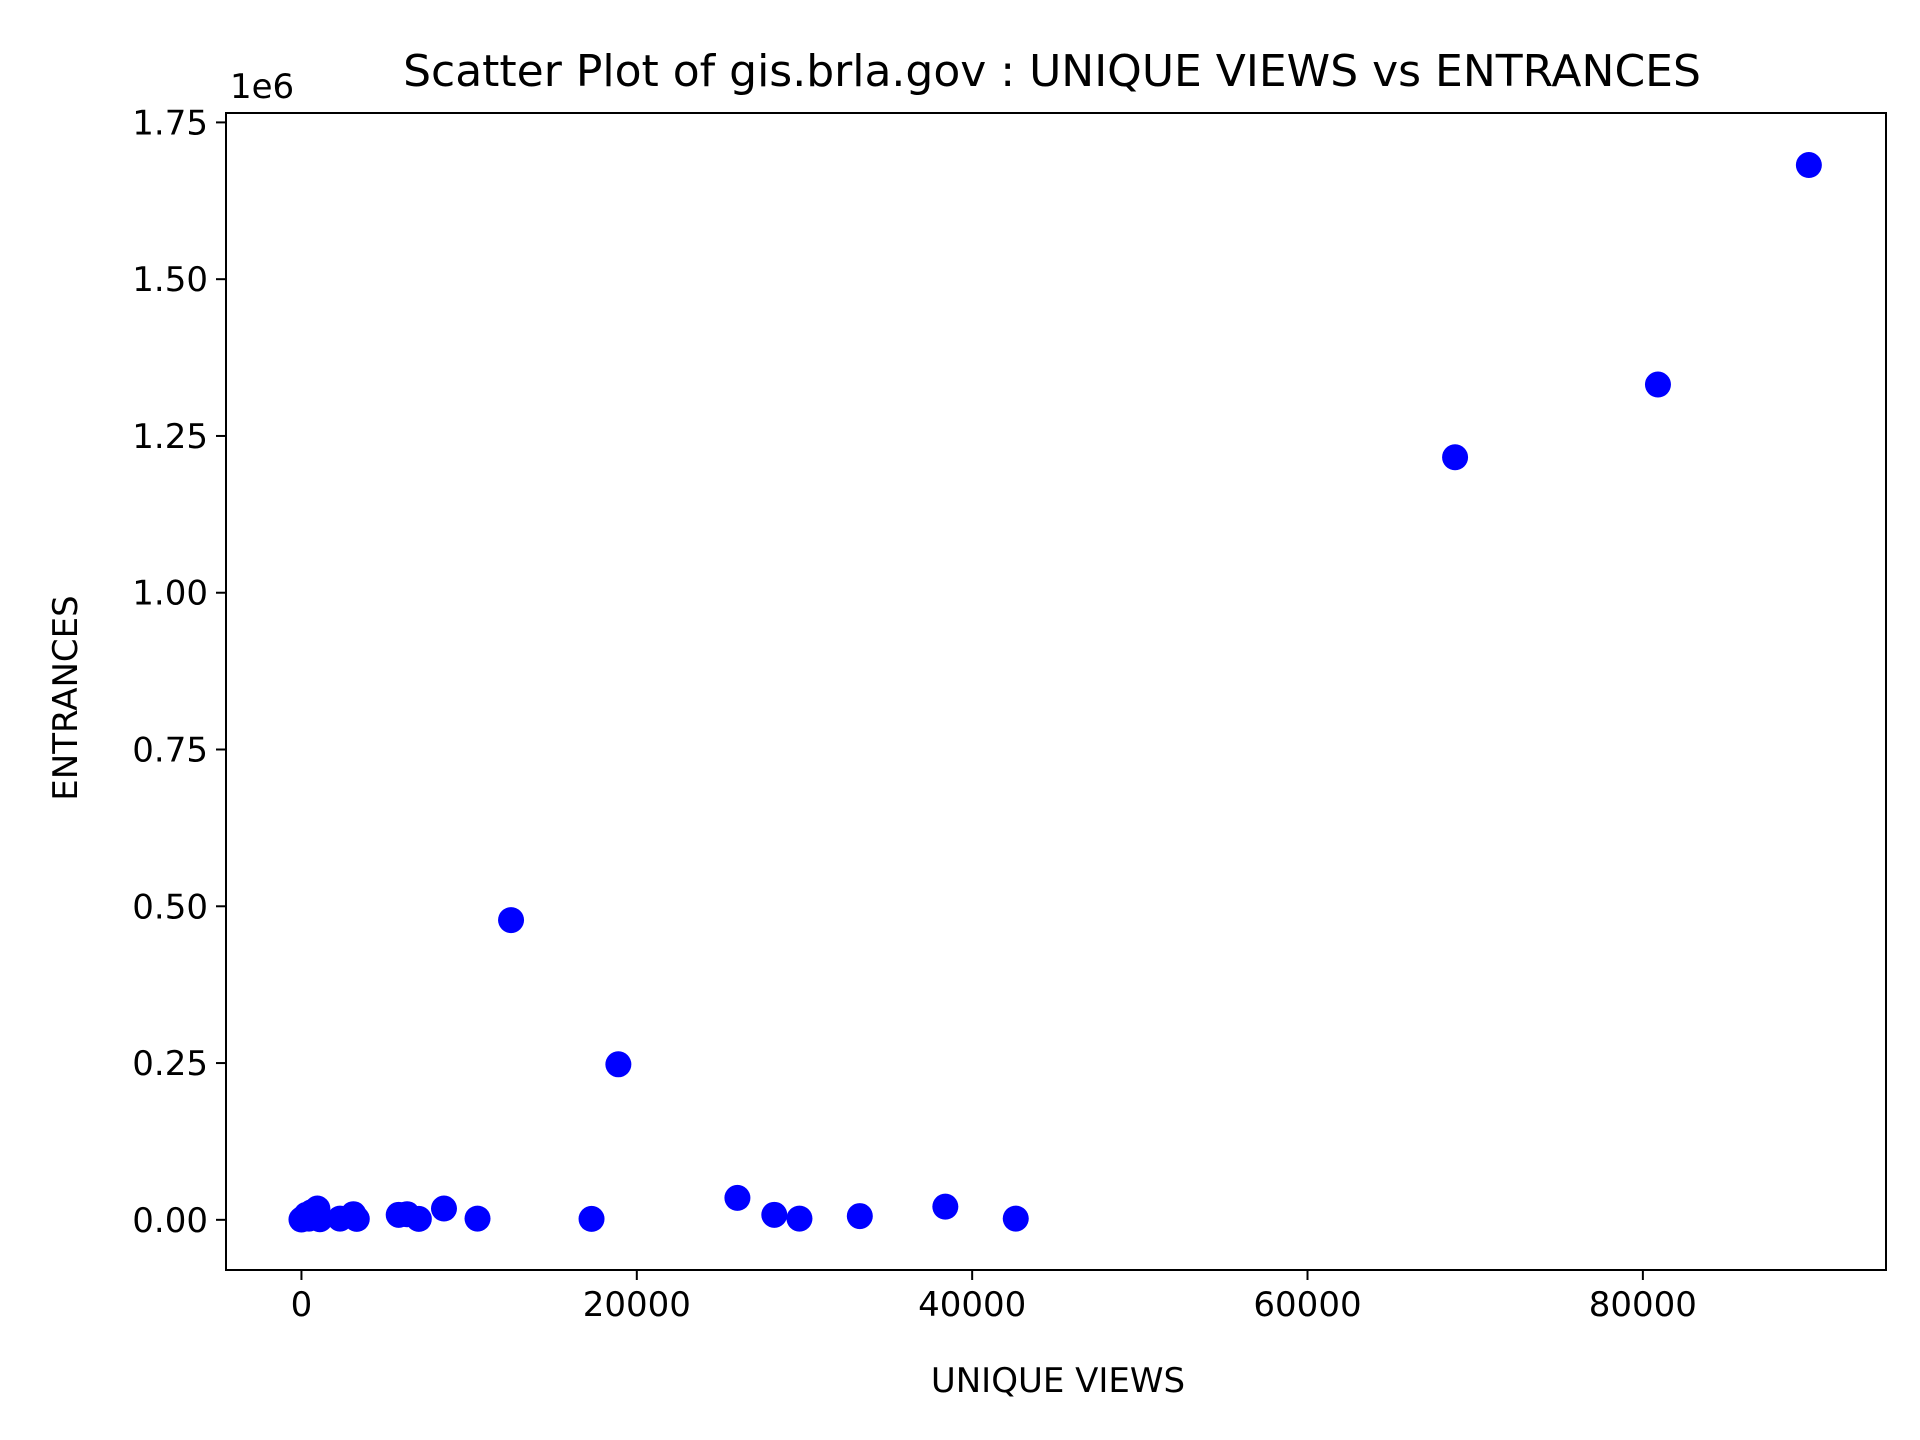  I want to click on y-tick-label: 0.00, so click(170, 1221).